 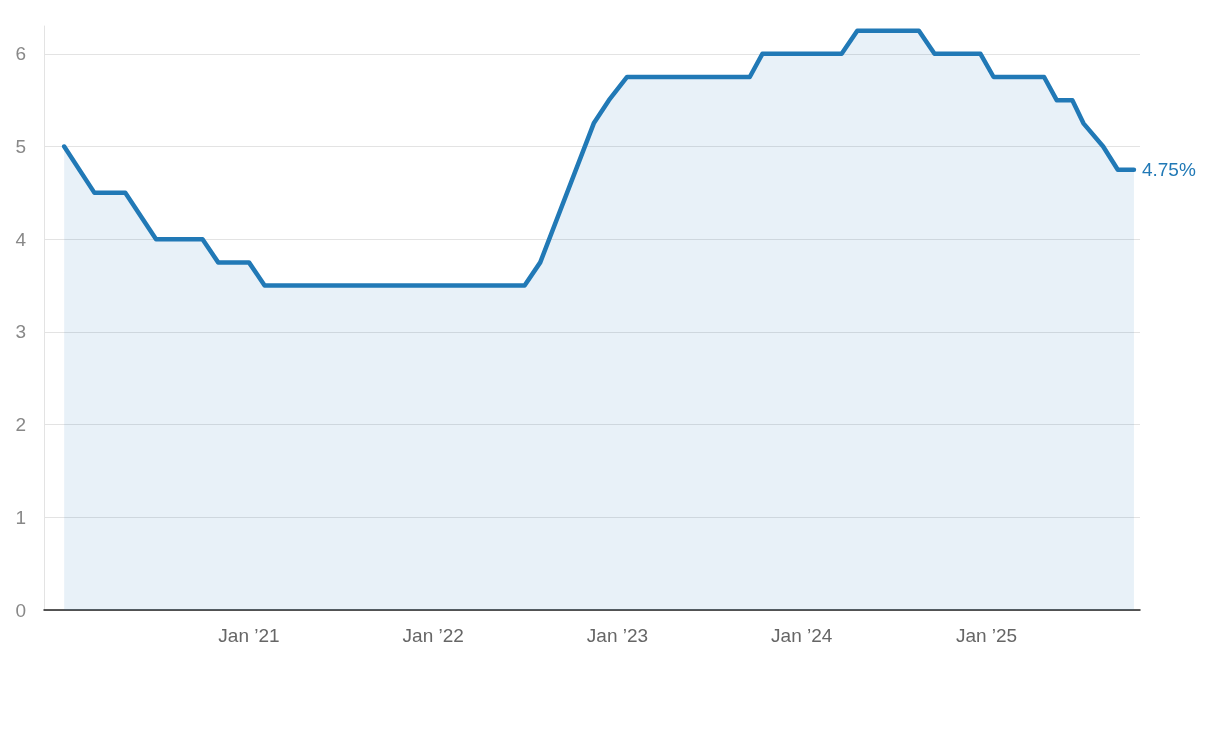 What do you see at coordinates (986, 635) in the screenshot?
I see `x-tick-label: Jan ’25` at bounding box center [986, 635].